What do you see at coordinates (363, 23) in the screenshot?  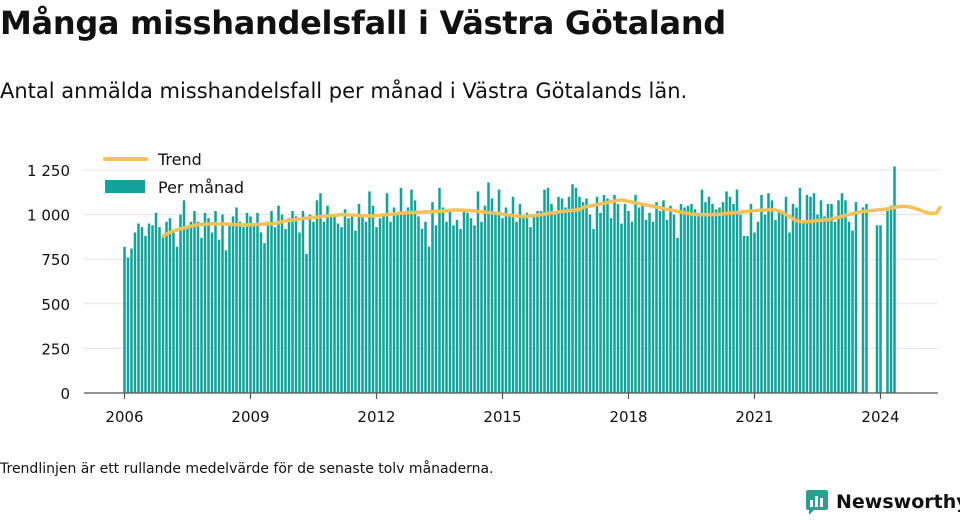 I see `chart-title: Många misshandelsfall i Västra Götaland` at bounding box center [363, 23].